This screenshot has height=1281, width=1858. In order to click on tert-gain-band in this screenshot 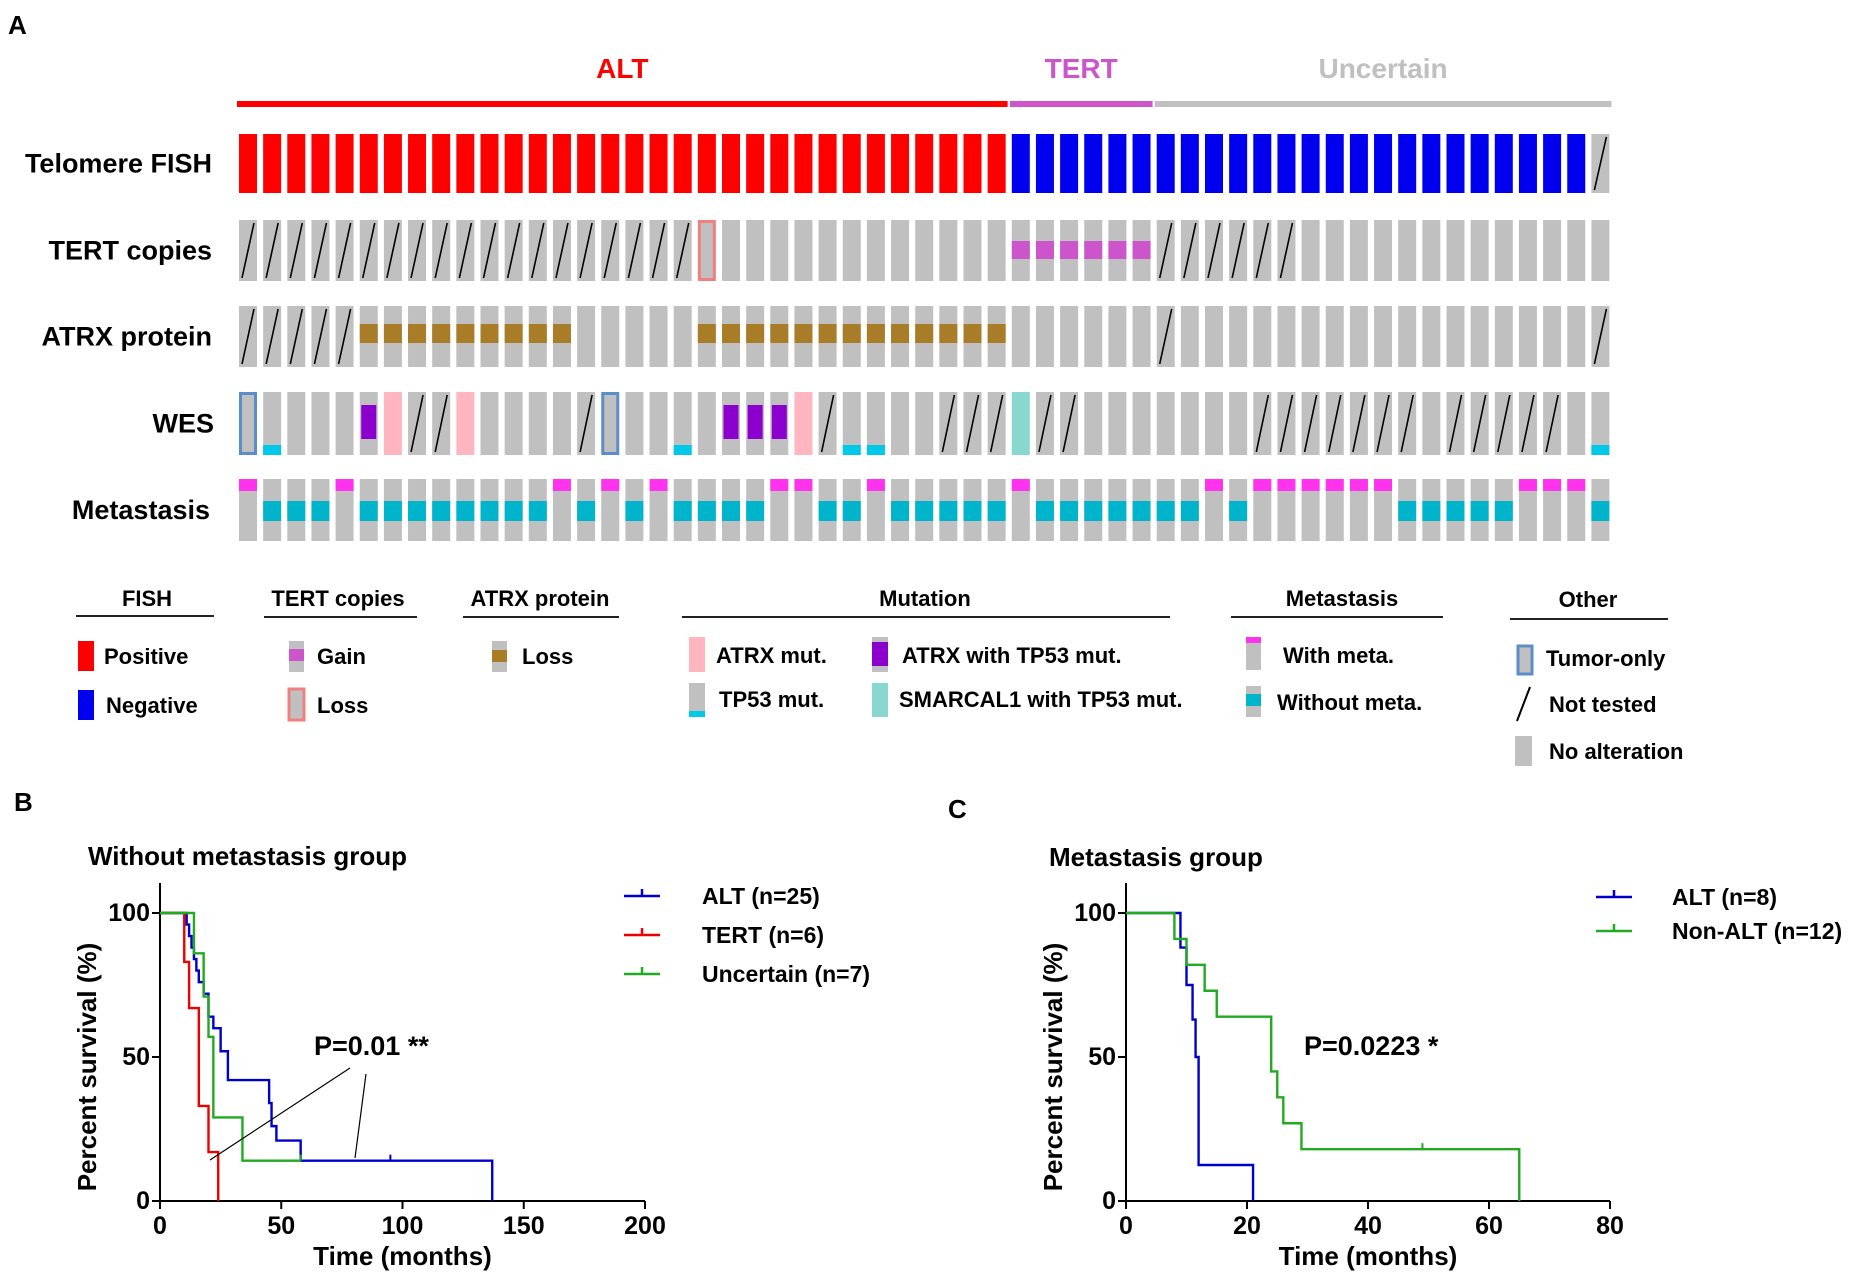, I will do `click(1044, 250)`.